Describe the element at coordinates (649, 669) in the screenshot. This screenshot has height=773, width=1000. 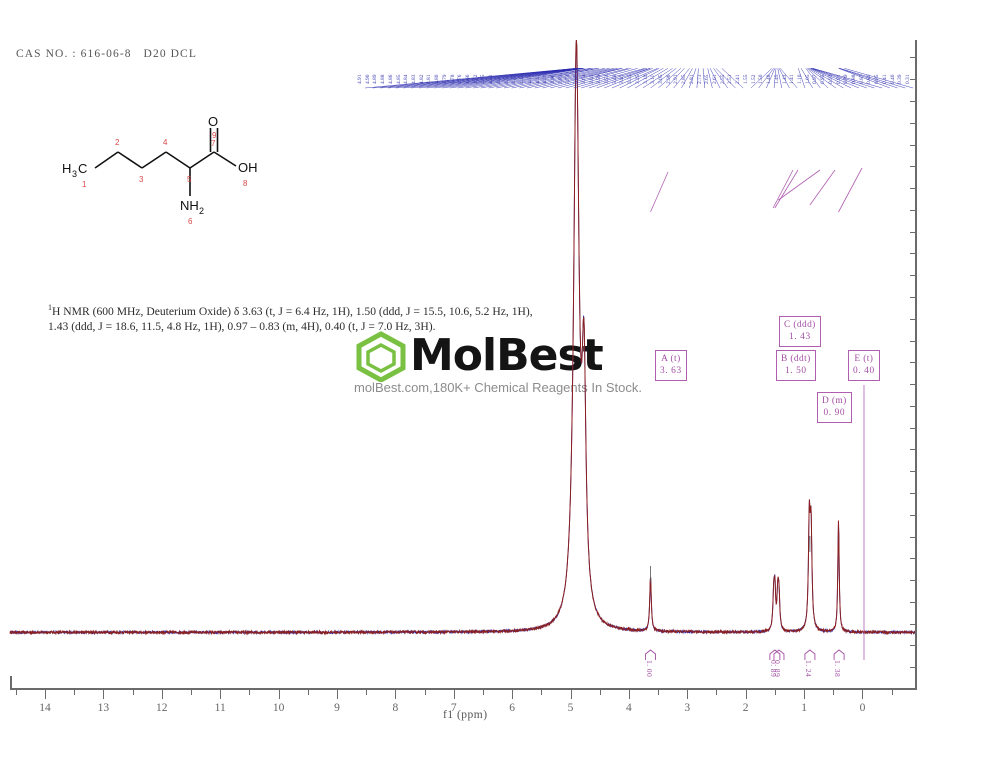
I see `integral-value-label: 1. 00` at that location.